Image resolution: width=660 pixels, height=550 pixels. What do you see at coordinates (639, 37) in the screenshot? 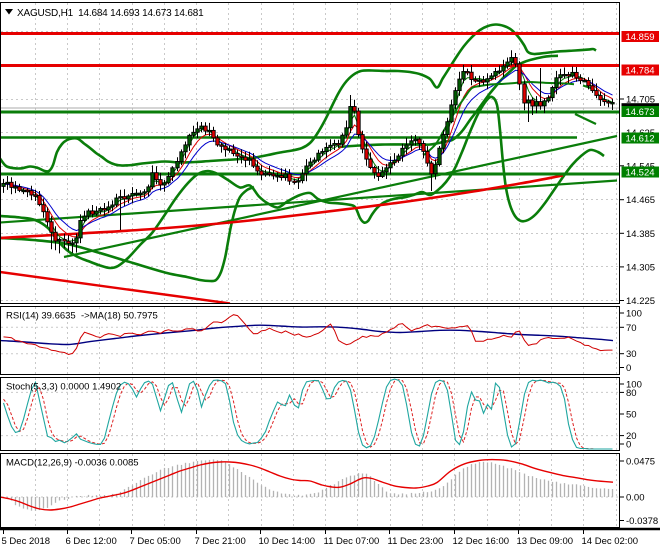
I see `svg-text: 14.859` at bounding box center [639, 37].